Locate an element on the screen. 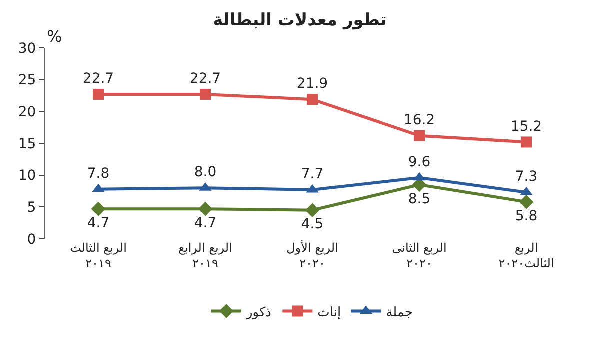 Image resolution: width=600 pixels, height=338 pixels. data-label: 8.5 is located at coordinates (419, 199).